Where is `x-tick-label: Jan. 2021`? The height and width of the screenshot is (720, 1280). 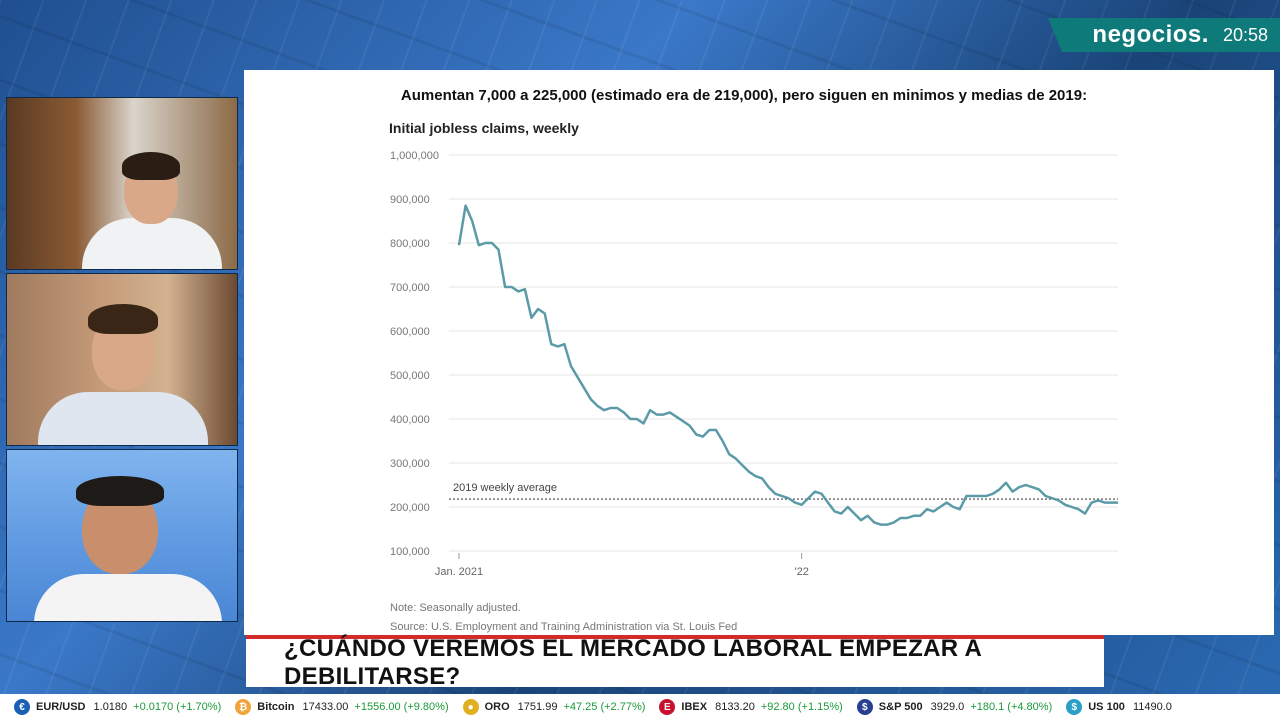 x-tick-label: Jan. 2021 is located at coordinates (459, 572).